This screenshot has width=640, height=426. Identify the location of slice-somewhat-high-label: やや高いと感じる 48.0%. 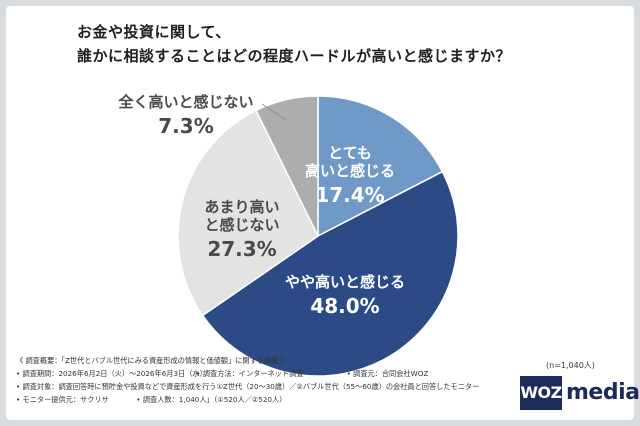
(345, 296).